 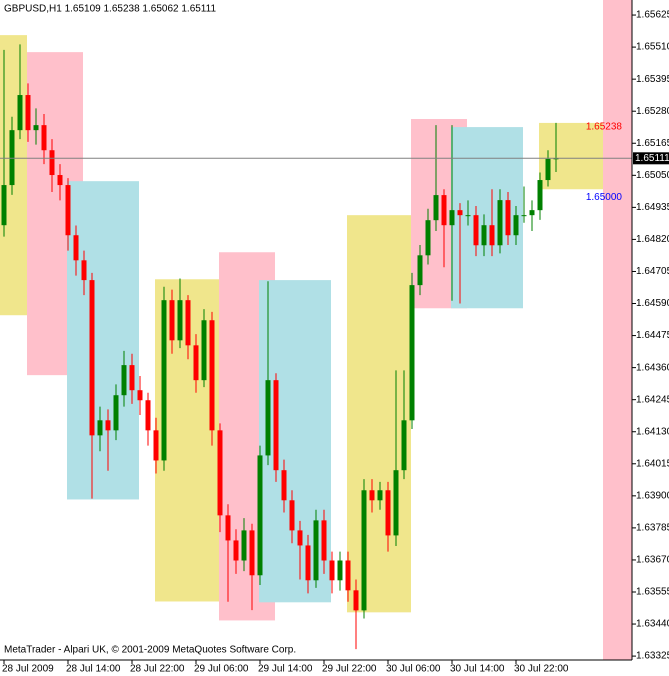 What do you see at coordinates (652, 495) in the screenshot?
I see `y-tick-label: 1.63900` at bounding box center [652, 495].